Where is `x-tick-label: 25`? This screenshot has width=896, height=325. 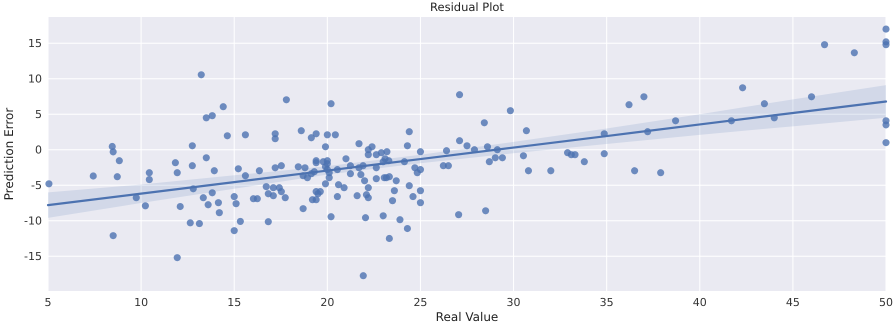
x-tick-label: 25 is located at coordinates (420, 302).